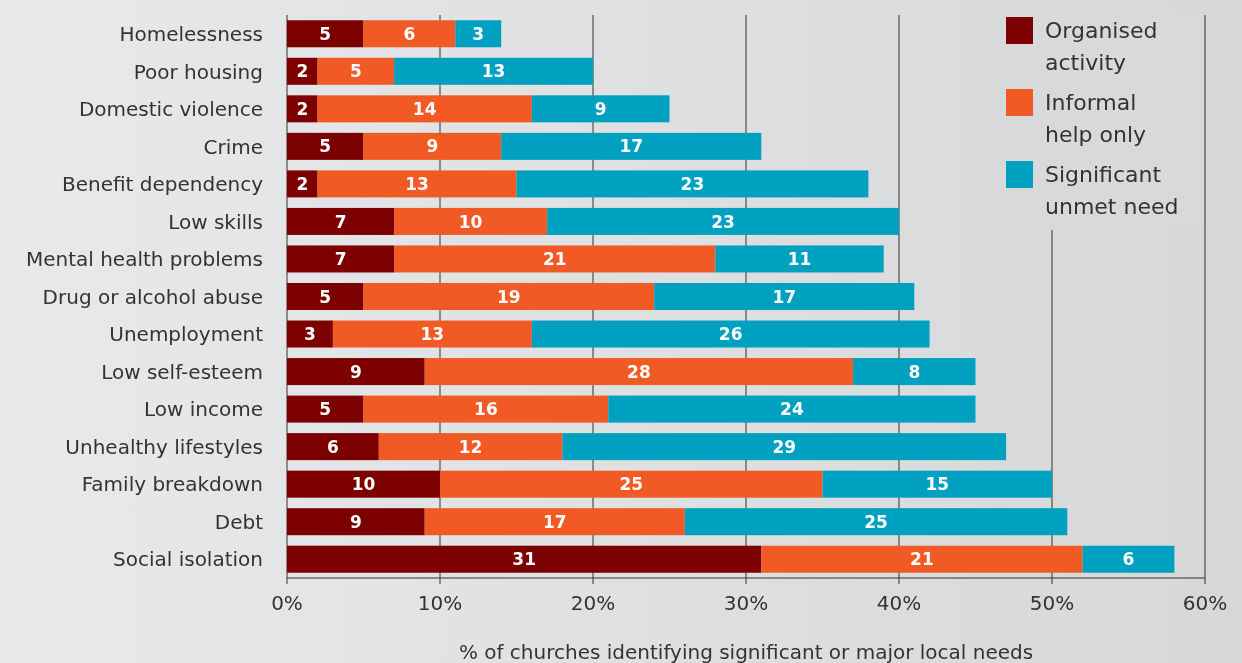 The height and width of the screenshot is (663, 1242). I want to click on y-tick-label: Debt, so click(239, 521).